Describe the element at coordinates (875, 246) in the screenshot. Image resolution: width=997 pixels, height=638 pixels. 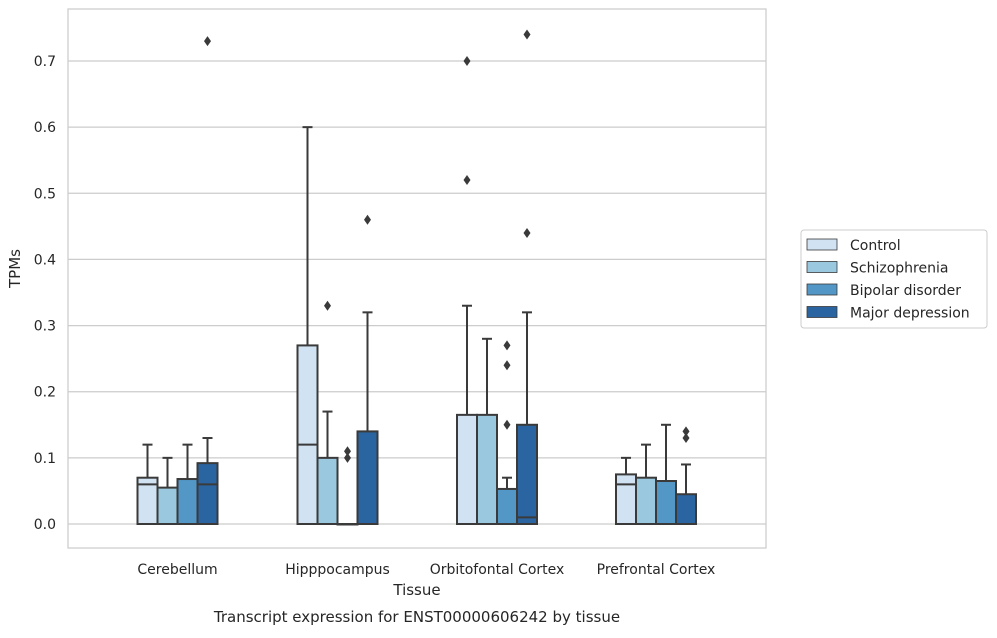
I see `legend-label: Control` at that location.